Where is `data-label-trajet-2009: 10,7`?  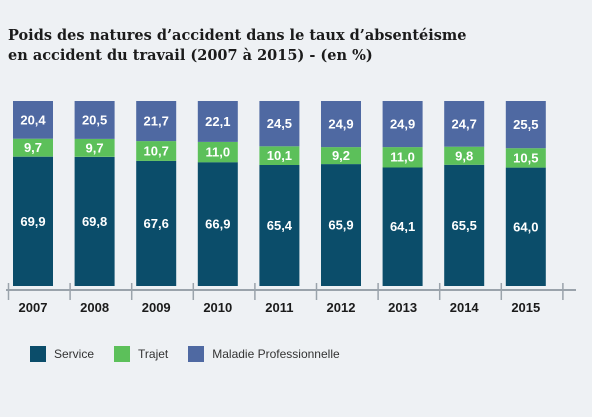
data-label-trajet-2009: 10,7 is located at coordinates (156, 151).